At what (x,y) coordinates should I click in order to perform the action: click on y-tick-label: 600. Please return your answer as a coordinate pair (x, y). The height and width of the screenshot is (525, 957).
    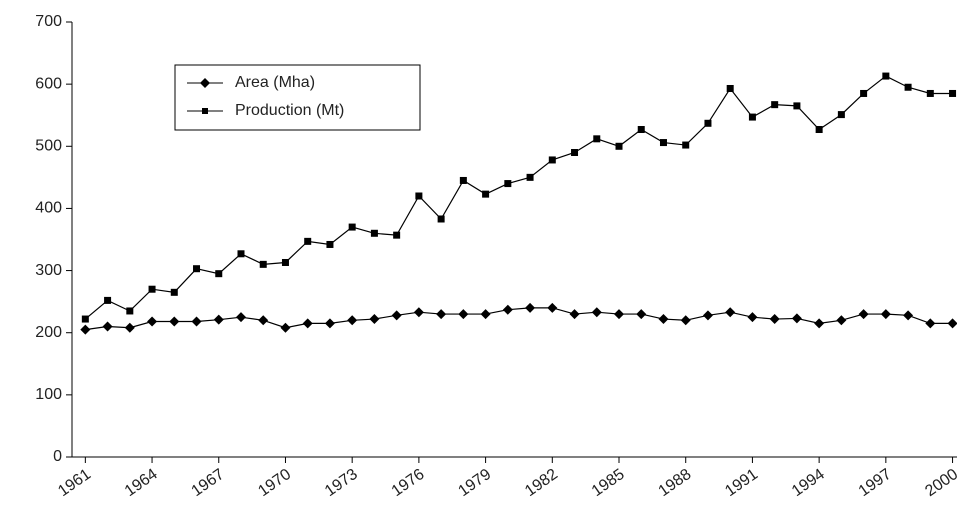
    Looking at the image, I should click on (48, 83).